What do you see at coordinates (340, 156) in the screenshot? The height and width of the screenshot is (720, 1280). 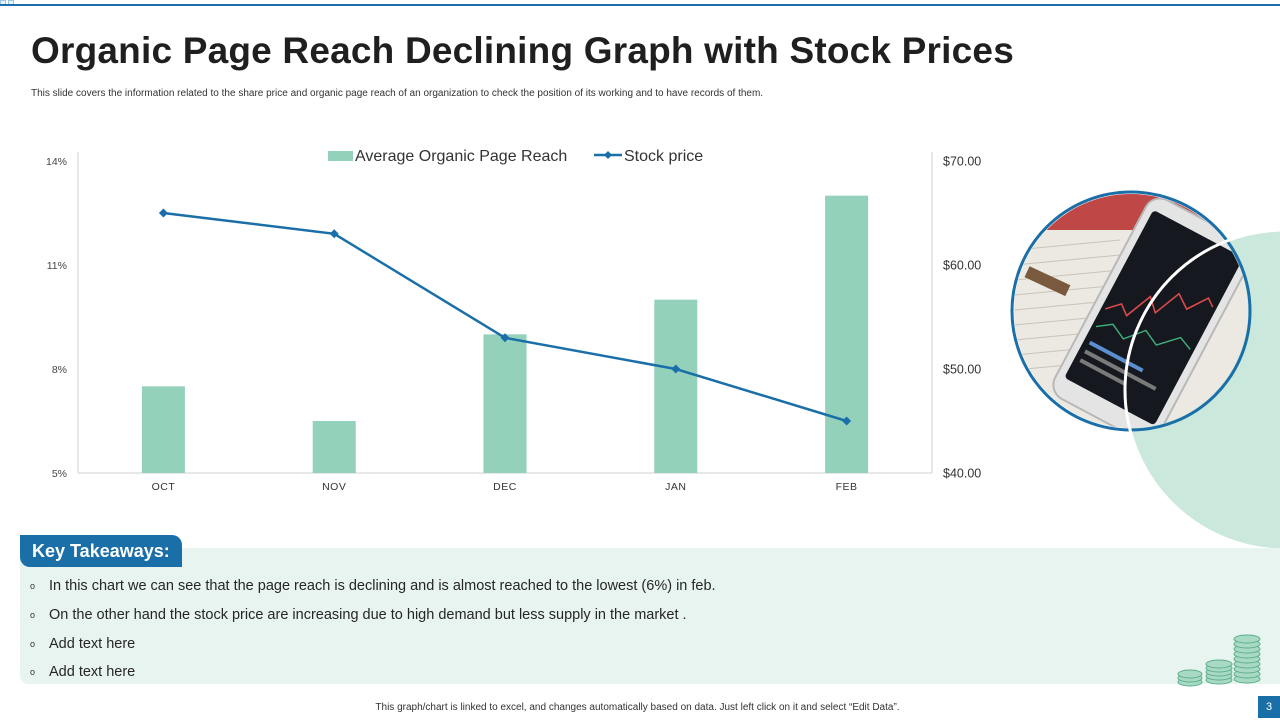 I see `legend-bar-swatch` at bounding box center [340, 156].